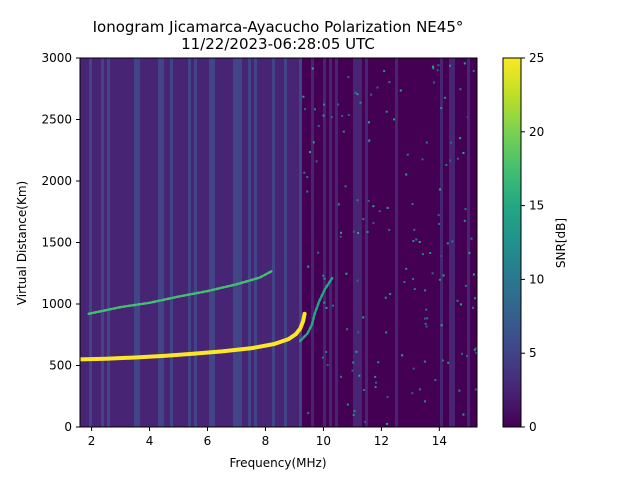 Image resolution: width=640 pixels, height=480 pixels. Describe the element at coordinates (532, 242) in the screenshot. I see `colorbar-ticks: 0 5 10 15 20 25` at that location.